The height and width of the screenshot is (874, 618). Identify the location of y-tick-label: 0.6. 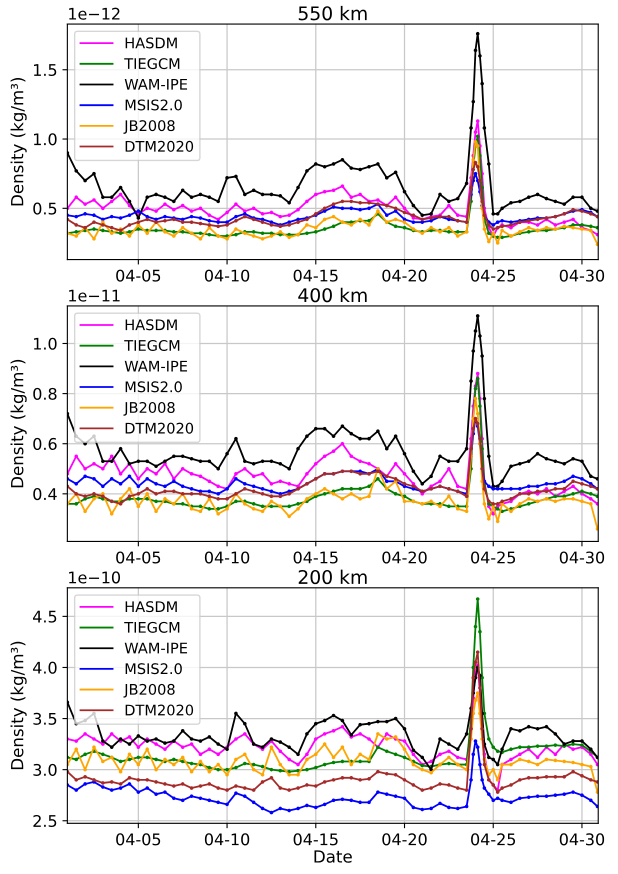
(45, 444).